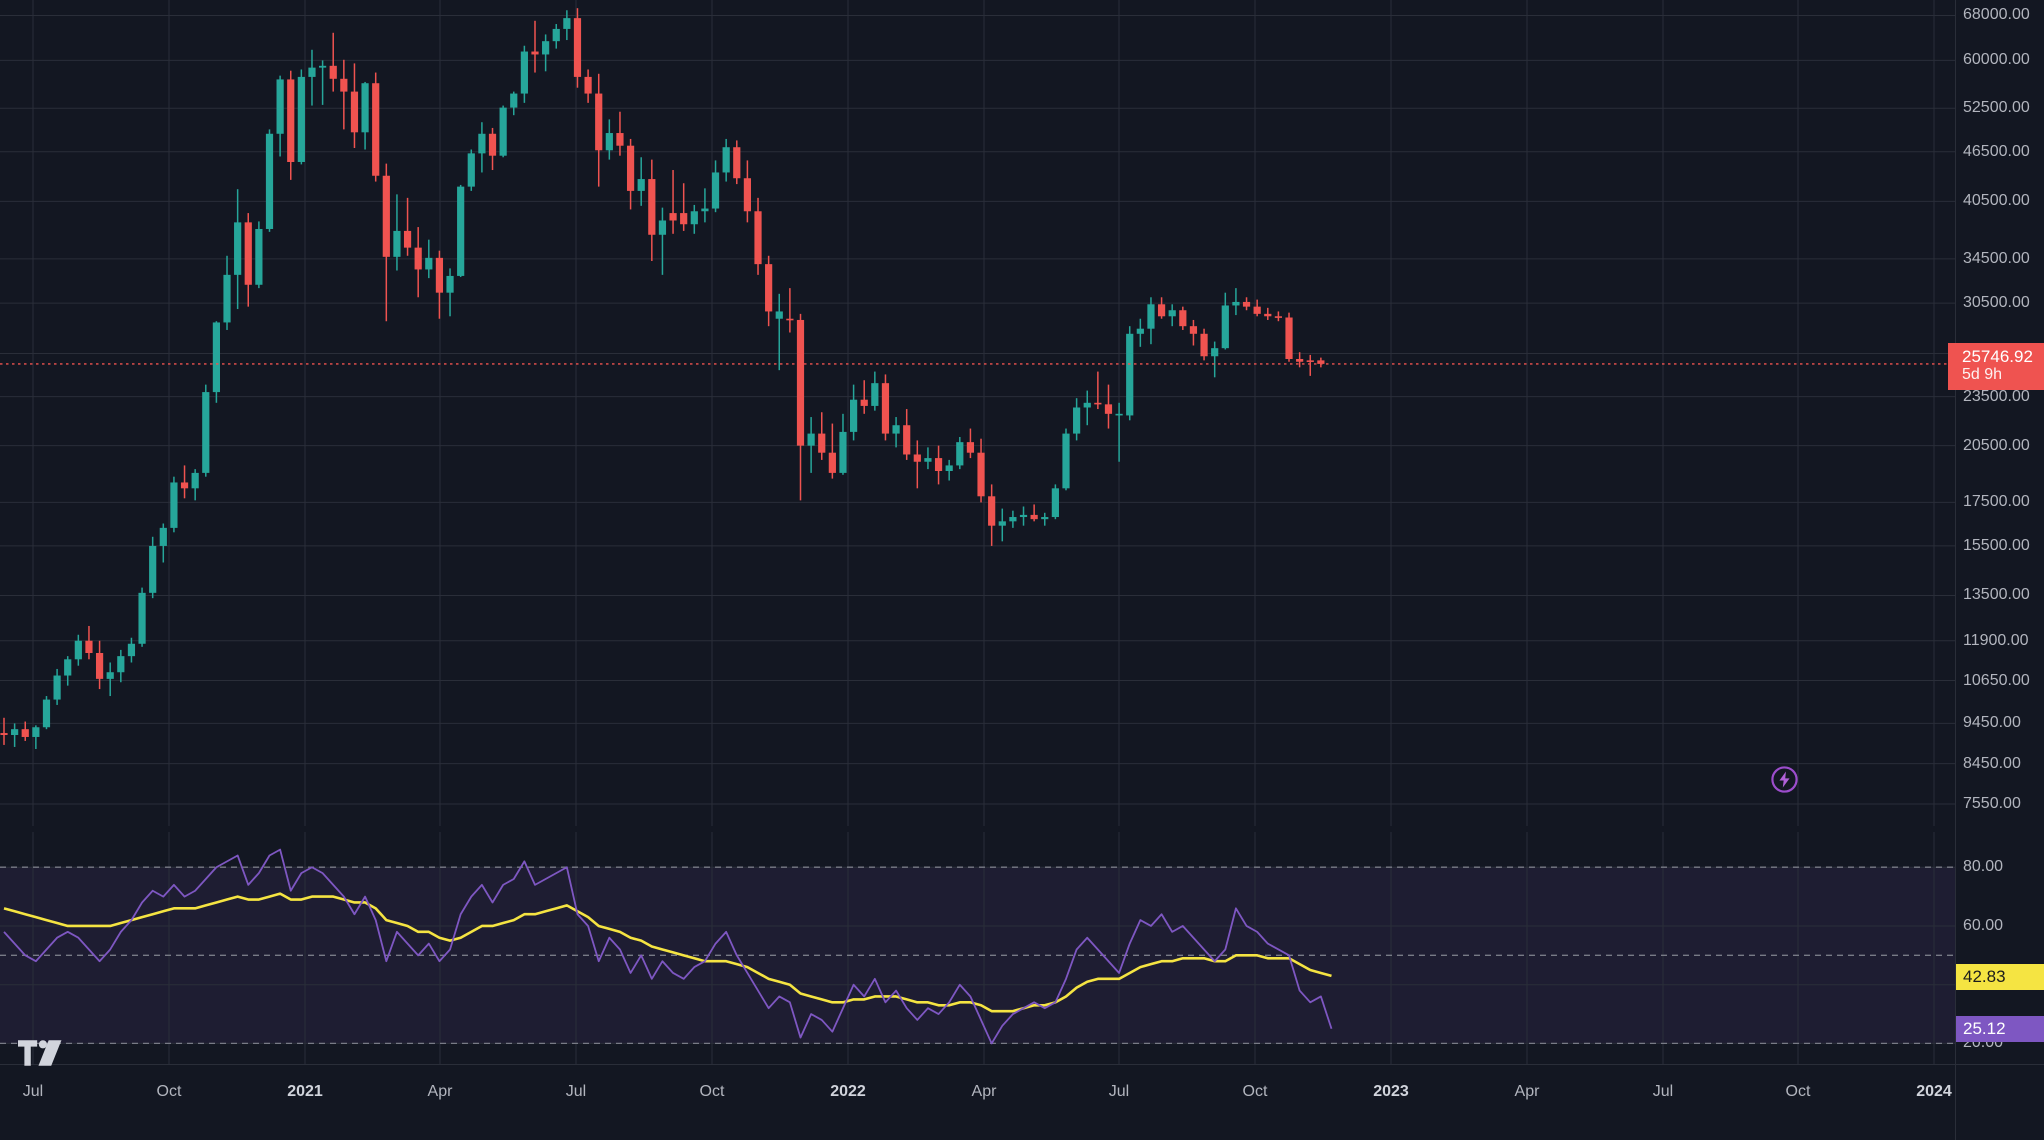 This screenshot has height=1140, width=2044. Describe the element at coordinates (1997, 356) in the screenshot. I see `last-price-value: 25746.92` at that location.